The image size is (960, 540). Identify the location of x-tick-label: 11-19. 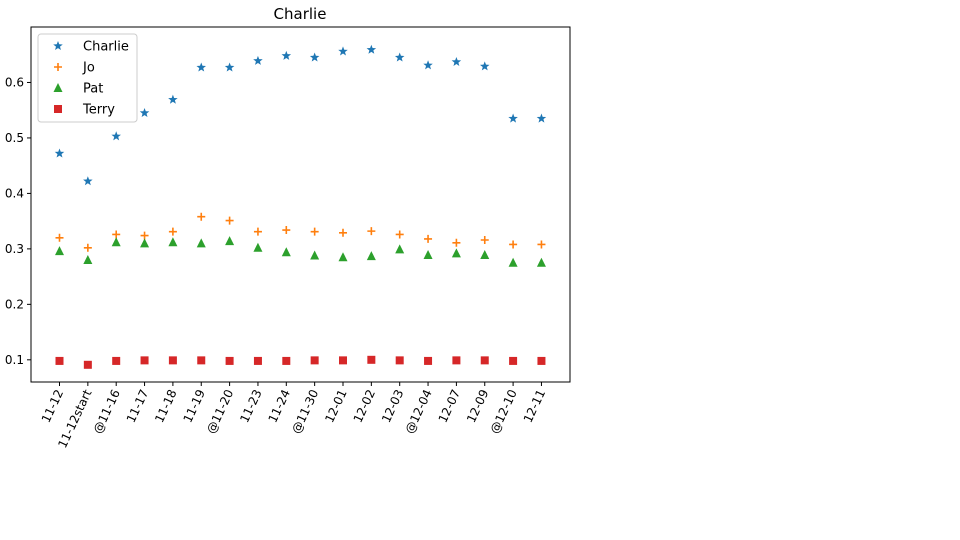
(194, 406).